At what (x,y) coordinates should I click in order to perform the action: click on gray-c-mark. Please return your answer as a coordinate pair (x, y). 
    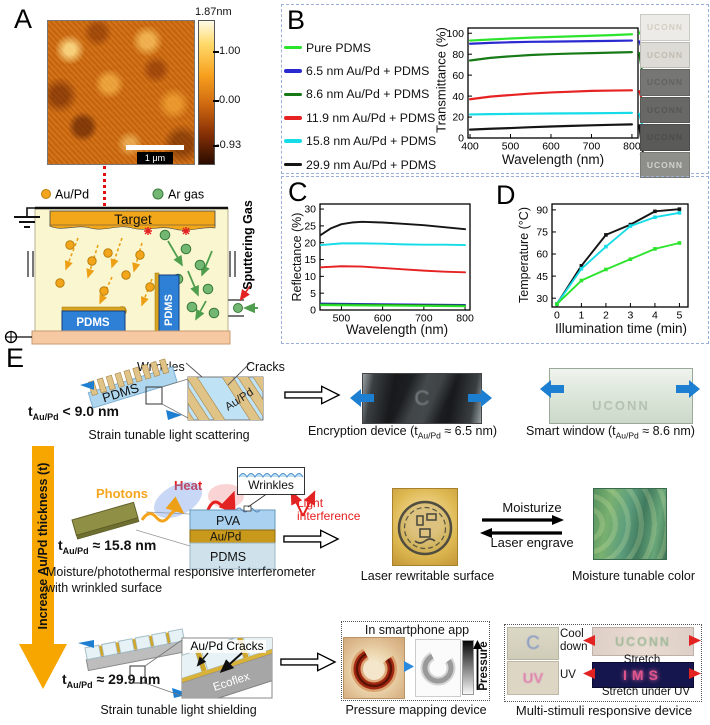
    Looking at the image, I should click on (438, 668).